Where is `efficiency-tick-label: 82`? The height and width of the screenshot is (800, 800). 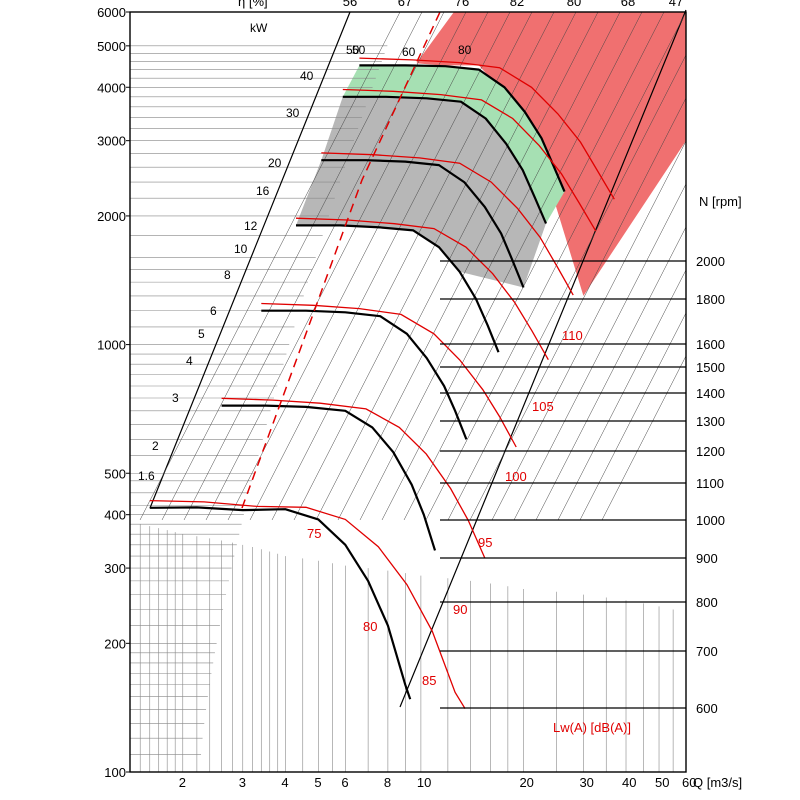
efficiency-tick-label: 82 is located at coordinates (517, 4).